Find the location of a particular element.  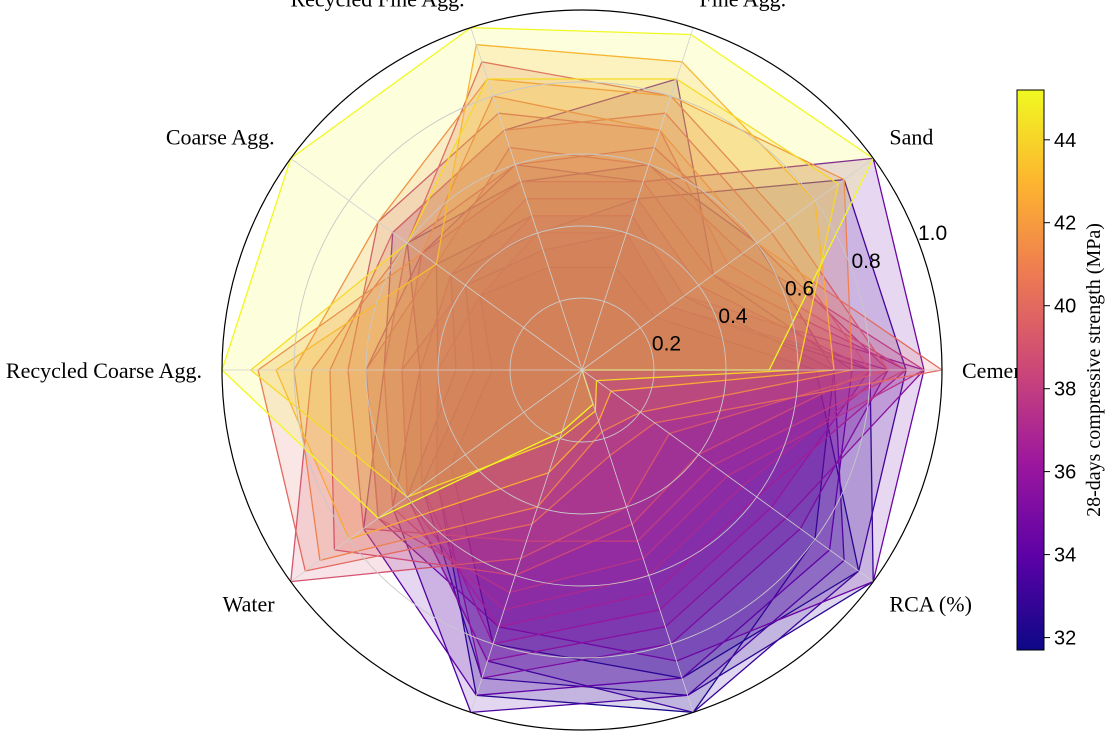

axis-label: Water is located at coordinates (249, 603).